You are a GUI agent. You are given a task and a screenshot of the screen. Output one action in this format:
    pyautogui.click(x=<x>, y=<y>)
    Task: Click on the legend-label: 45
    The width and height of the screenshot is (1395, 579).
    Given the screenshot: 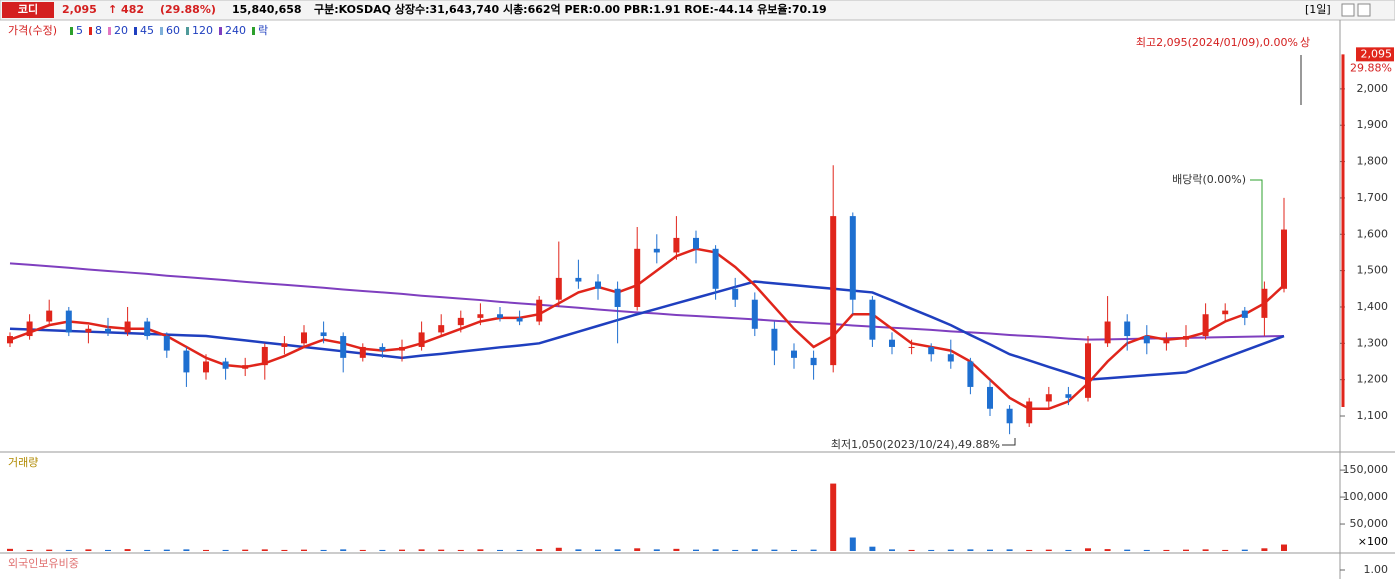 What is the action you would take?
    pyautogui.click(x=147, y=30)
    